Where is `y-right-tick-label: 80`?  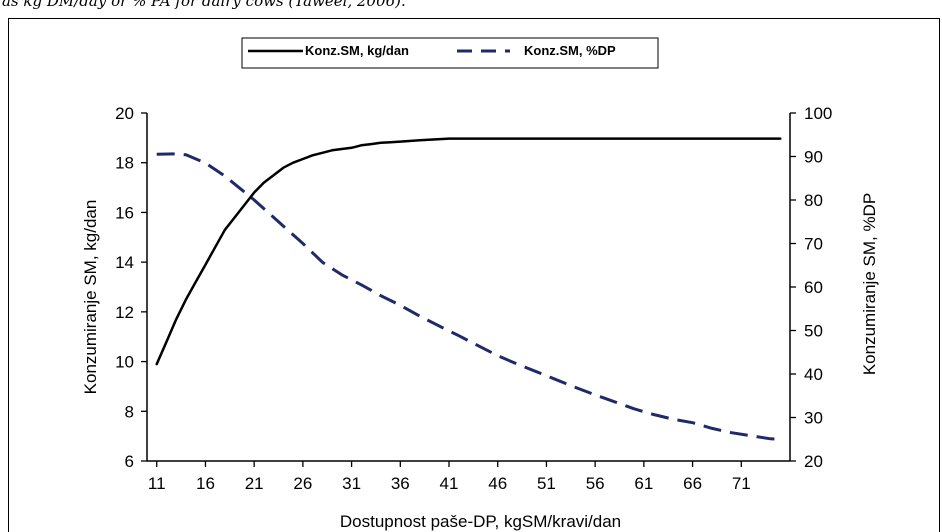 y-right-tick-label: 80 is located at coordinates (813, 200).